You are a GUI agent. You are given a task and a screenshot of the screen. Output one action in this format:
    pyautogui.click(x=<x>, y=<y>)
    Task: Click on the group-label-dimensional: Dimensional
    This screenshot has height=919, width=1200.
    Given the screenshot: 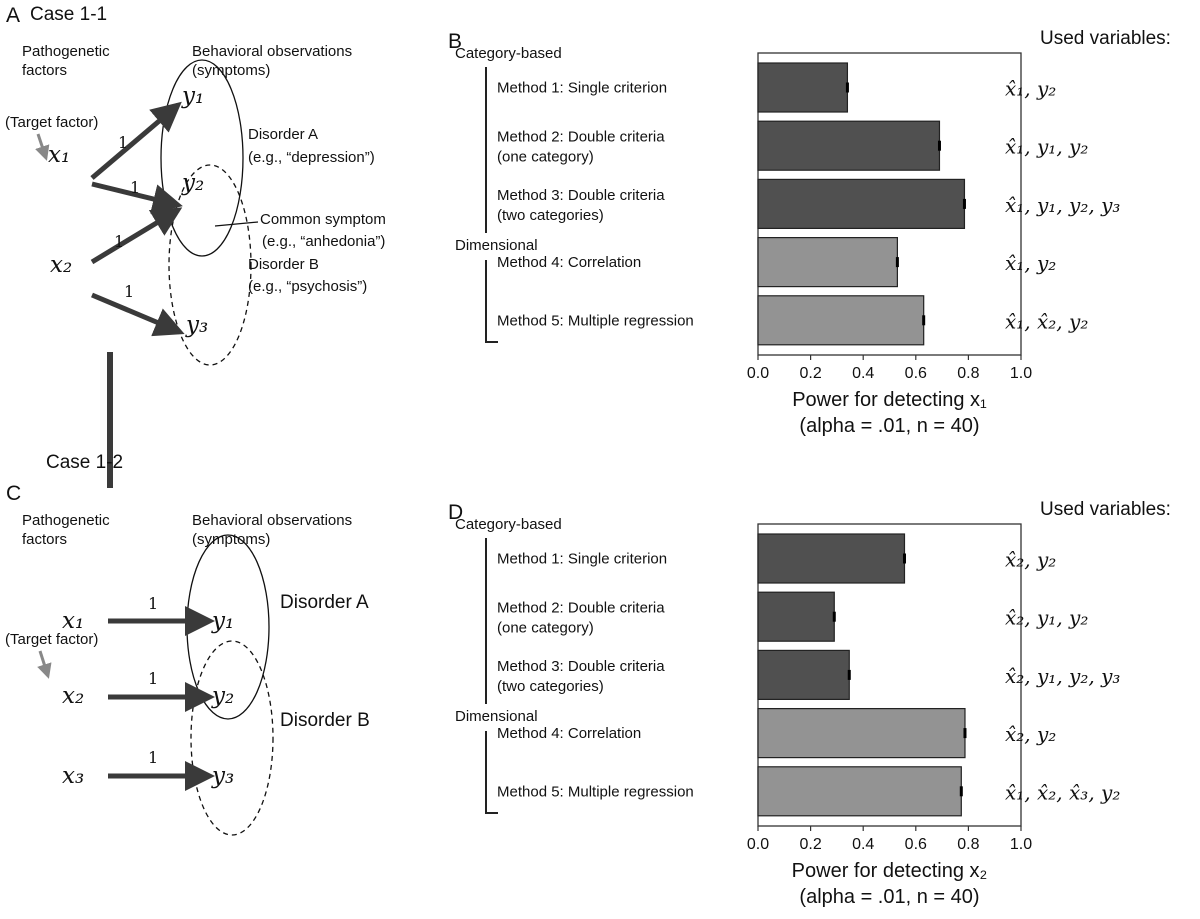 What is the action you would take?
    pyautogui.click(x=496, y=245)
    